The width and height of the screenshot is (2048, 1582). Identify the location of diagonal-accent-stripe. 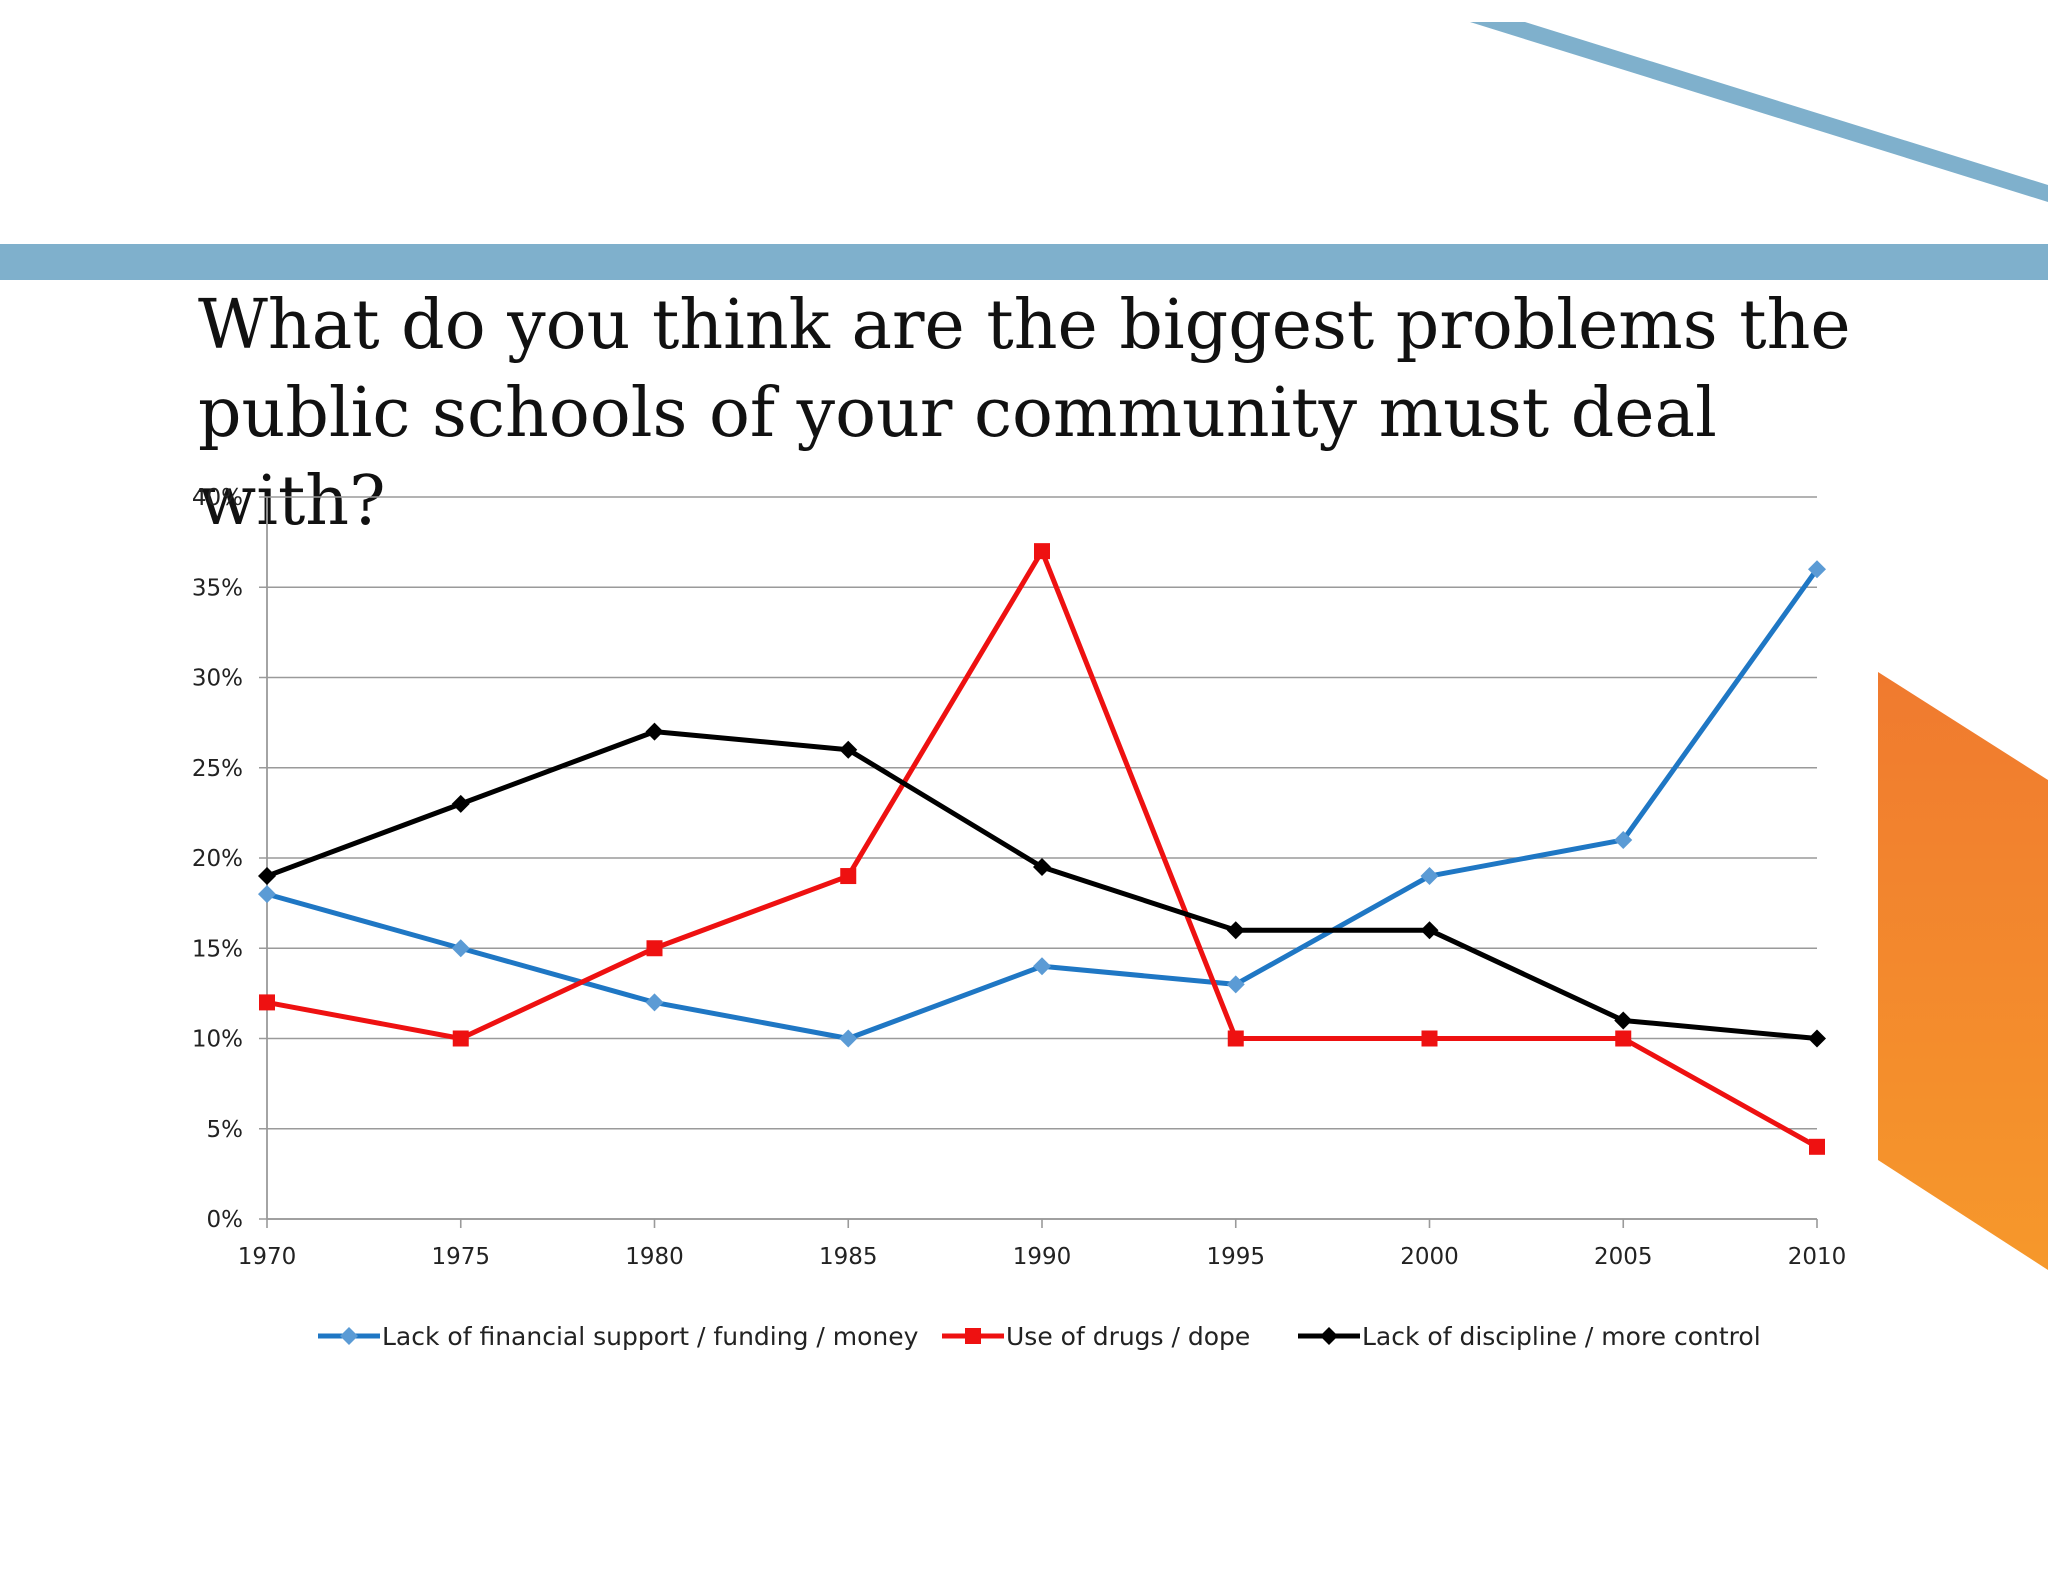
(1759, 112).